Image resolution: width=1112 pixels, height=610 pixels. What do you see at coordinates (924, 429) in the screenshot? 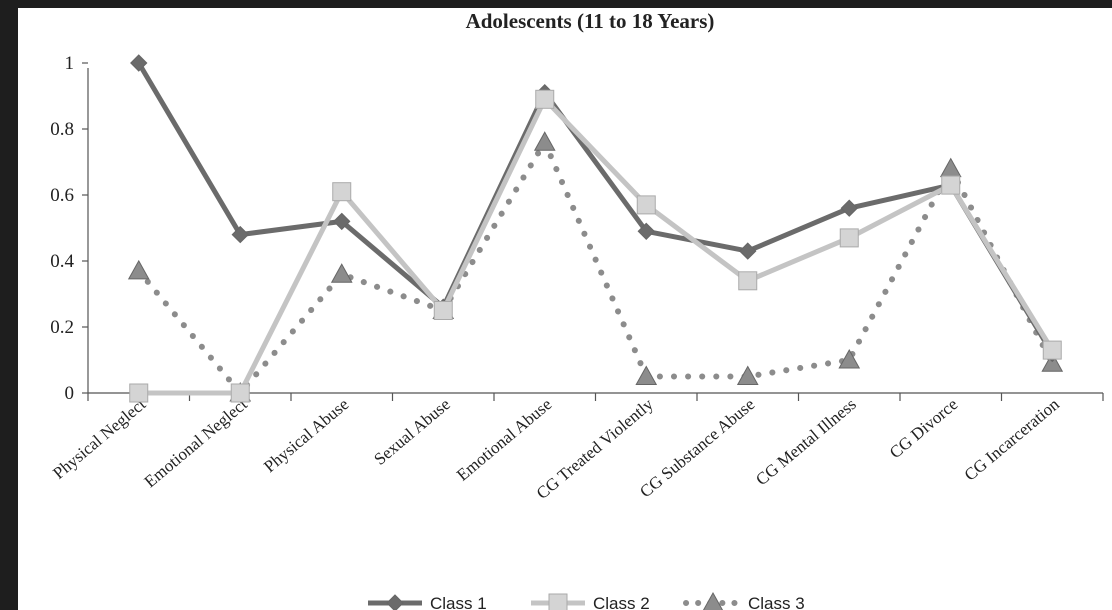
I see `x-category-label: CG Divorce` at bounding box center [924, 429].